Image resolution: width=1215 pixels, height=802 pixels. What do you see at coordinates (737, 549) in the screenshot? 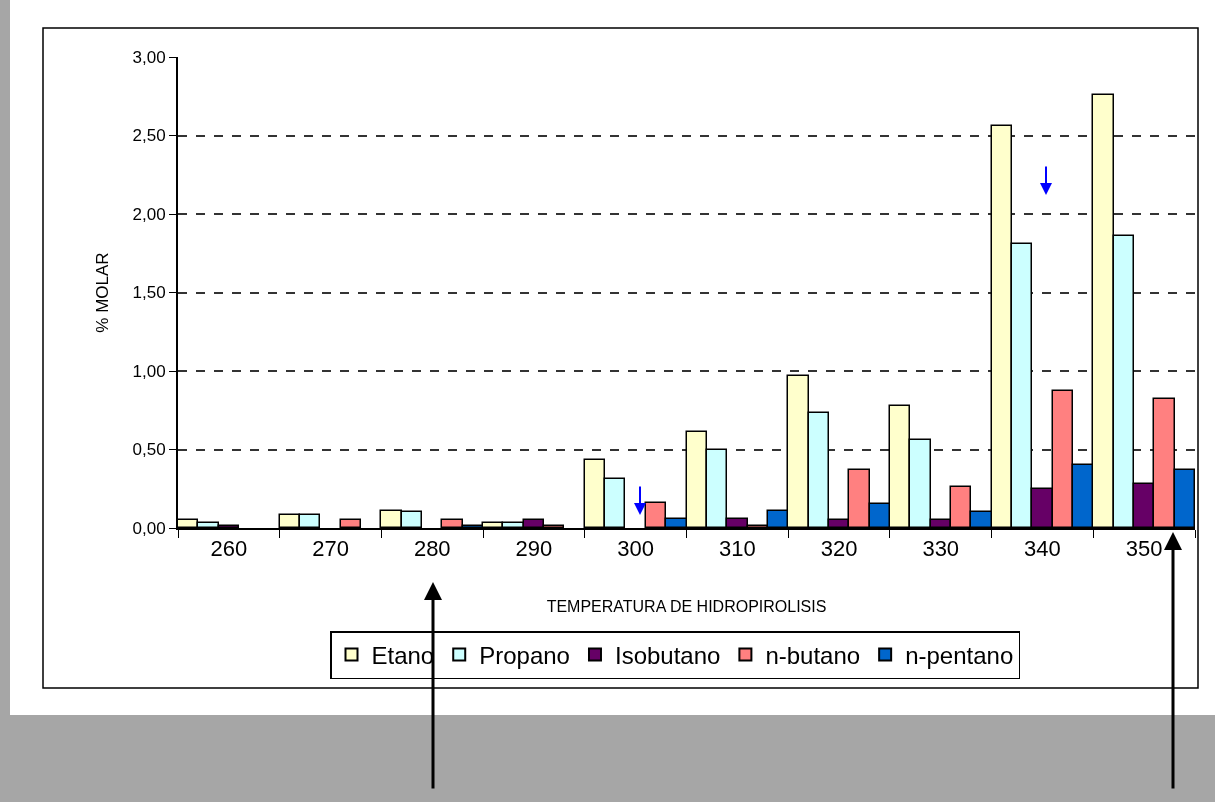
I see `x-tick-label: 310` at bounding box center [737, 549].